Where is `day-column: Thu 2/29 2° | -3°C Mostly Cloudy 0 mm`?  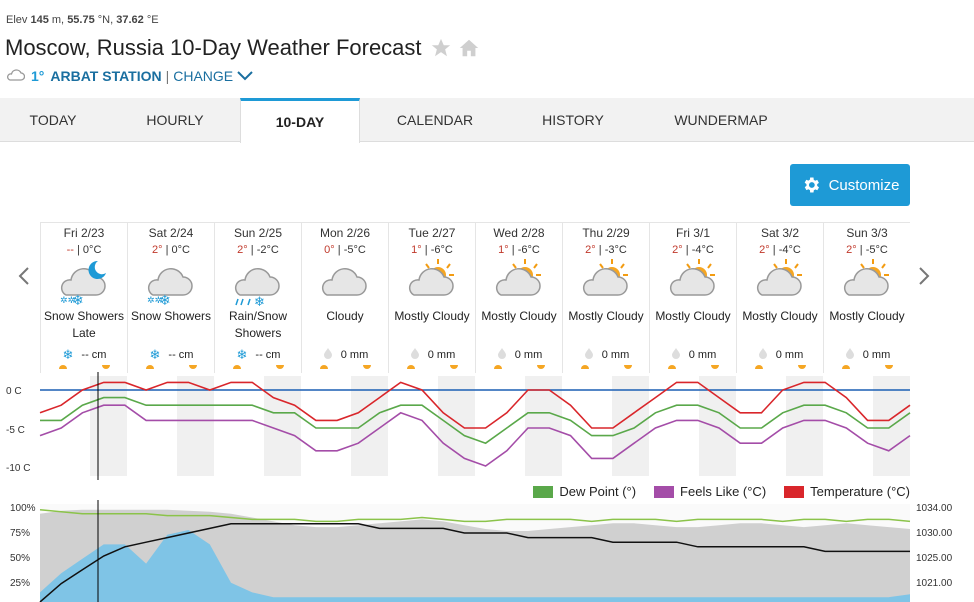 day-column: Thu 2/29 2° | -3°C Mostly Cloudy 0 mm is located at coordinates (605, 298).